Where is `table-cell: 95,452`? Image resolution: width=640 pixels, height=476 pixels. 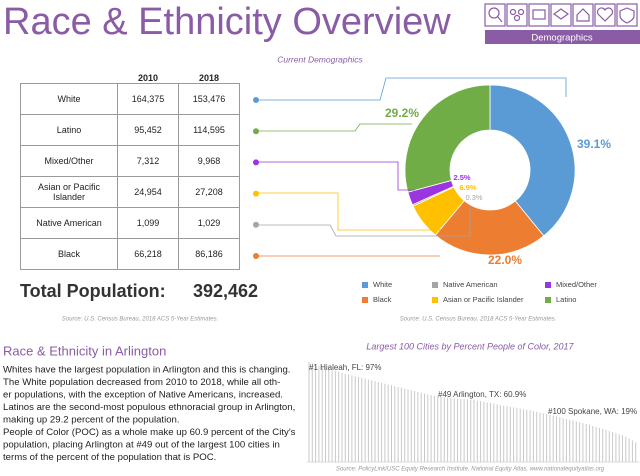 table-cell: 95,452 is located at coordinates (148, 130).